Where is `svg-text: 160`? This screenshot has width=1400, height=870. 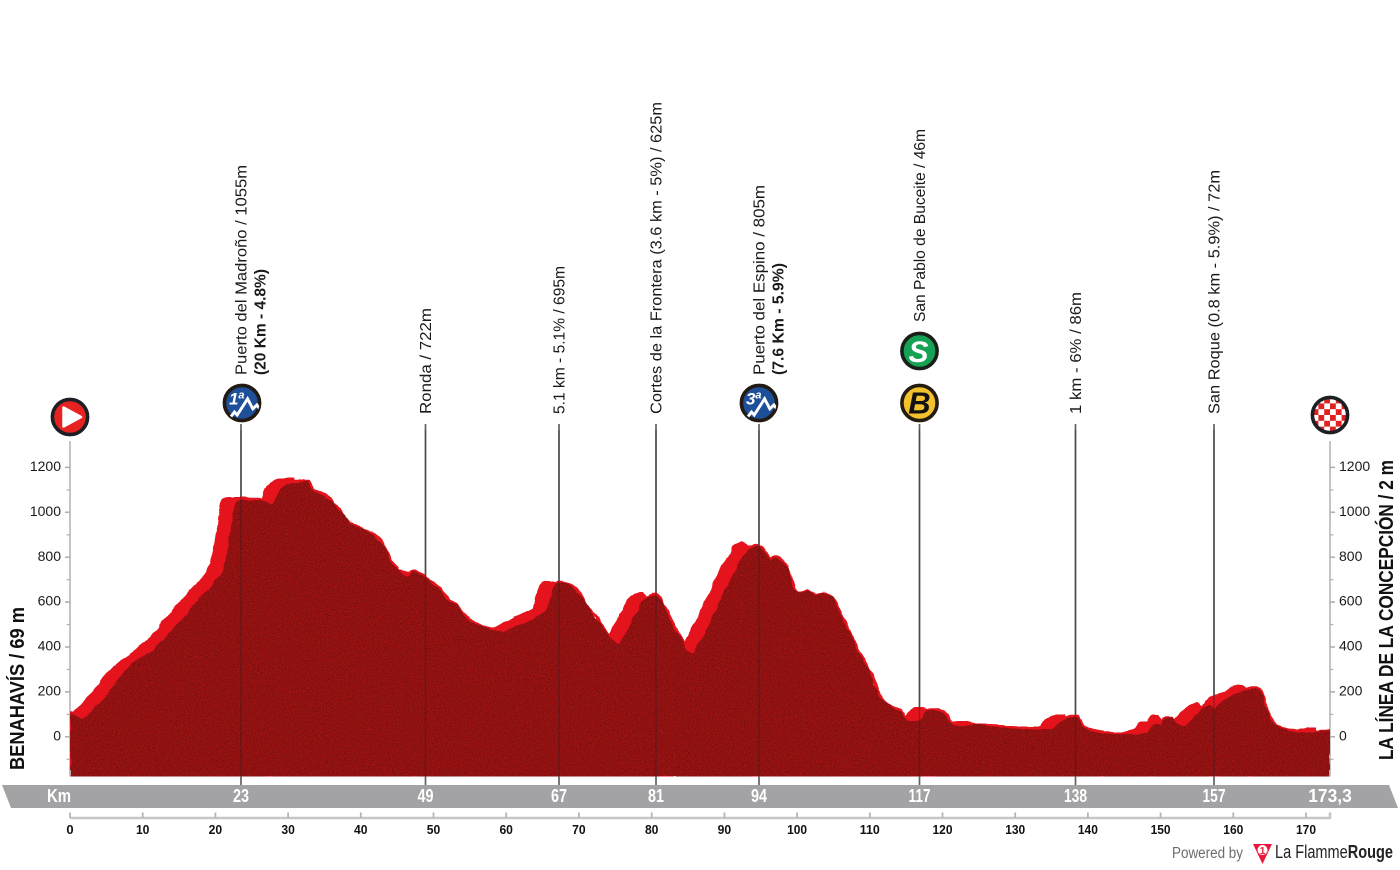 svg-text: 160 is located at coordinates (1233, 829).